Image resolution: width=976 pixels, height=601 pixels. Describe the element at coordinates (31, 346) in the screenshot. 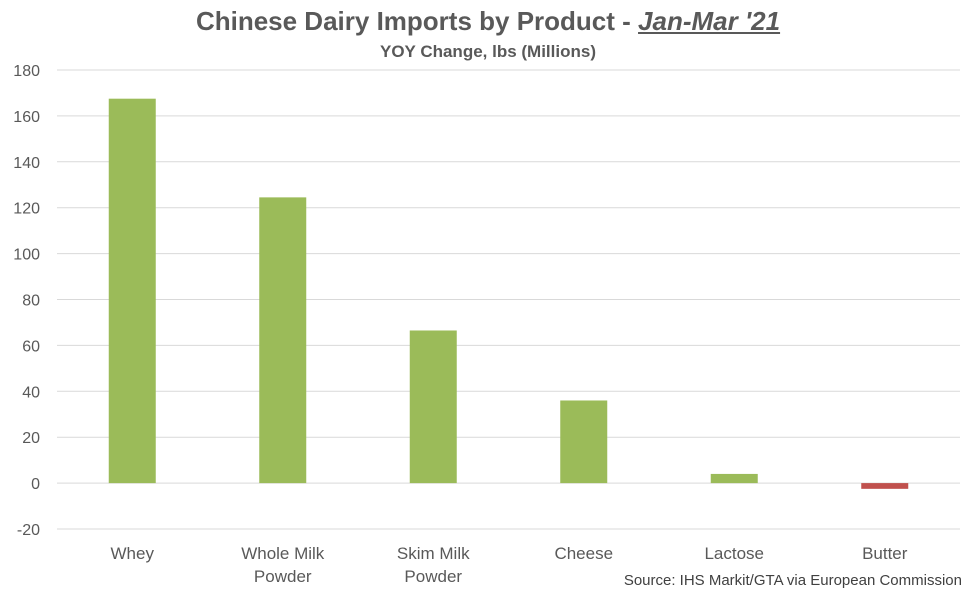

I see `y-tick-label: 60` at that location.